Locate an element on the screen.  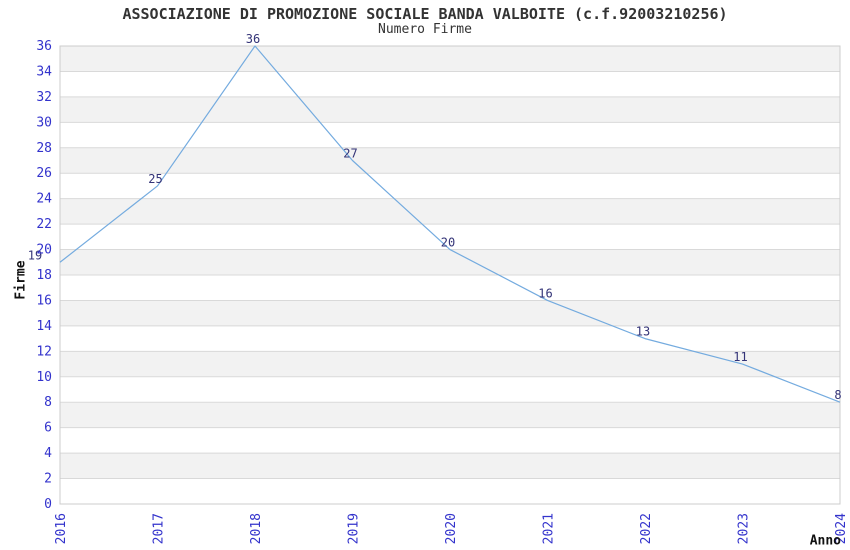
y-tick-label: 32 is located at coordinates (44, 97).